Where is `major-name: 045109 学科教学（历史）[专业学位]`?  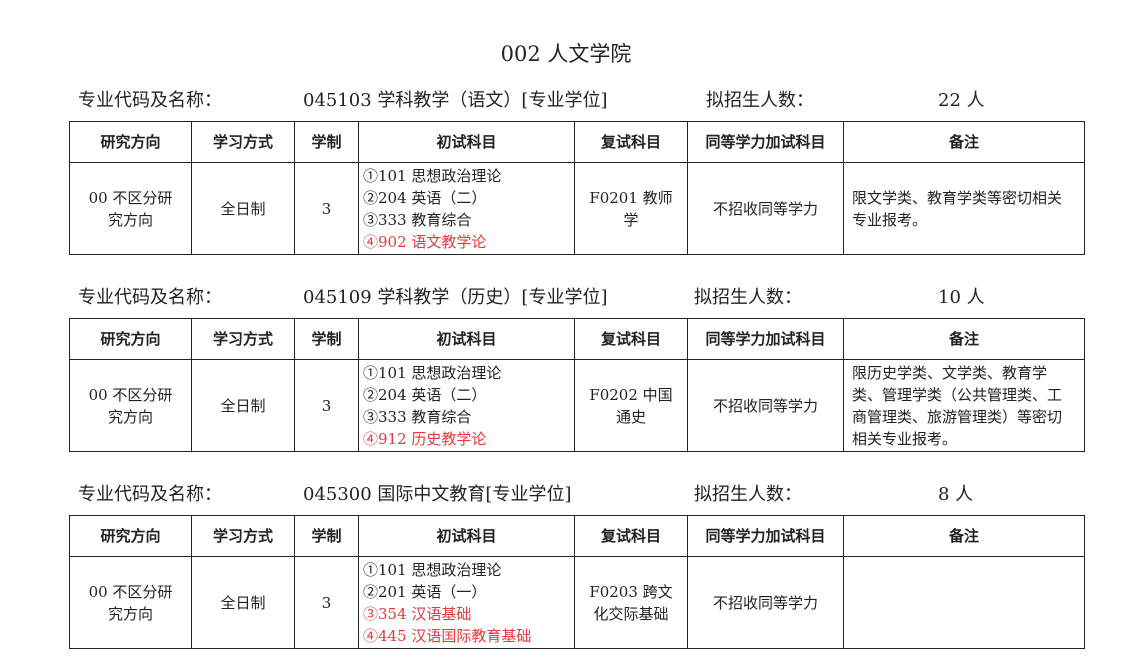
major-name: 045109 学科教学（历史）[专业学位] is located at coordinates (455, 297).